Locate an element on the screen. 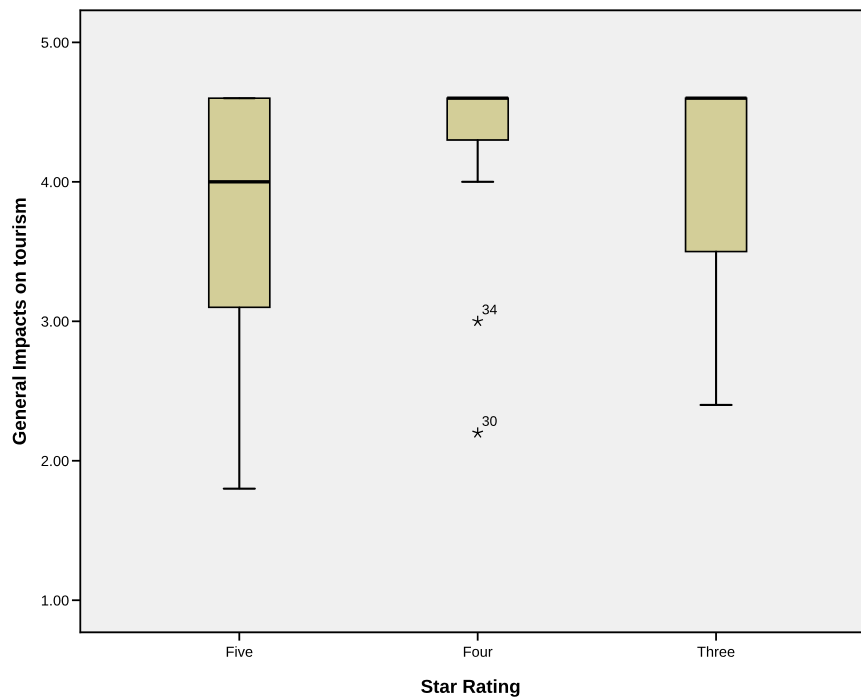  y-tick-label: 1.00 is located at coordinates (55, 600).